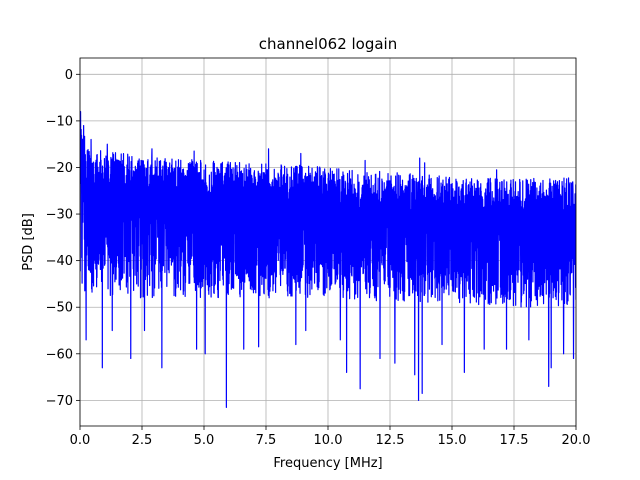  What do you see at coordinates (59, 354) in the screenshot?
I see `y-tick-label: −60` at bounding box center [59, 354].